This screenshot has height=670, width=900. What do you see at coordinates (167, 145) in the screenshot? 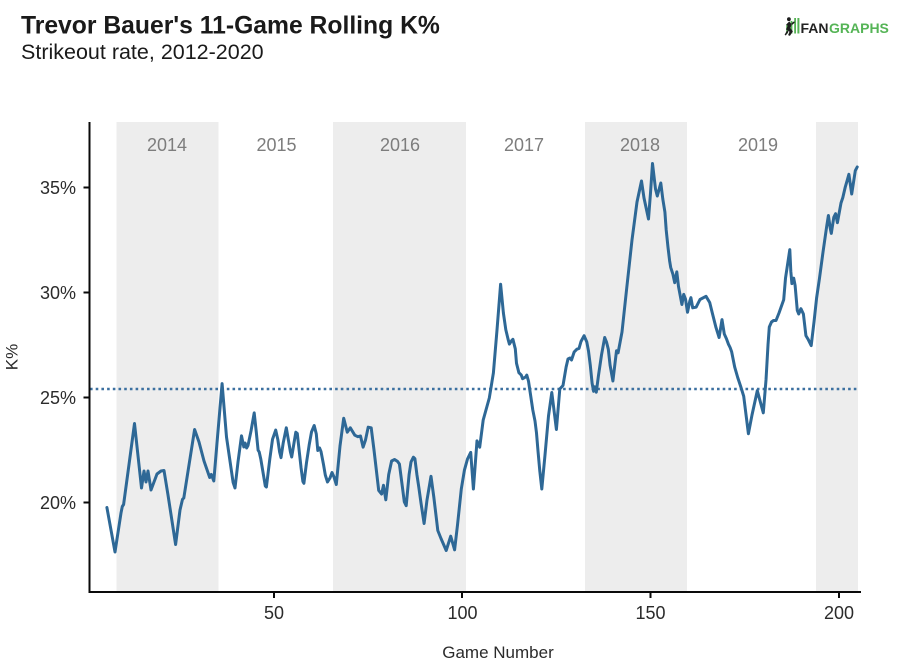
I see `svg-text: 2014` at bounding box center [167, 145].